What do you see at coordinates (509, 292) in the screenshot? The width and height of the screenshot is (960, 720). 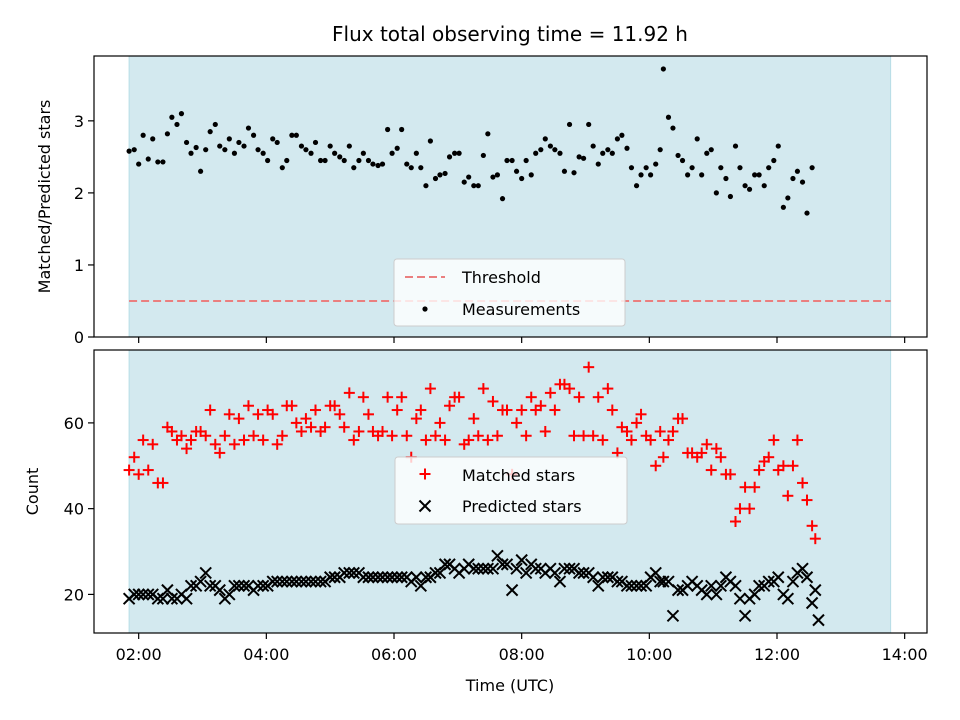 I see `top-legend: Threshold Measurements` at bounding box center [509, 292].